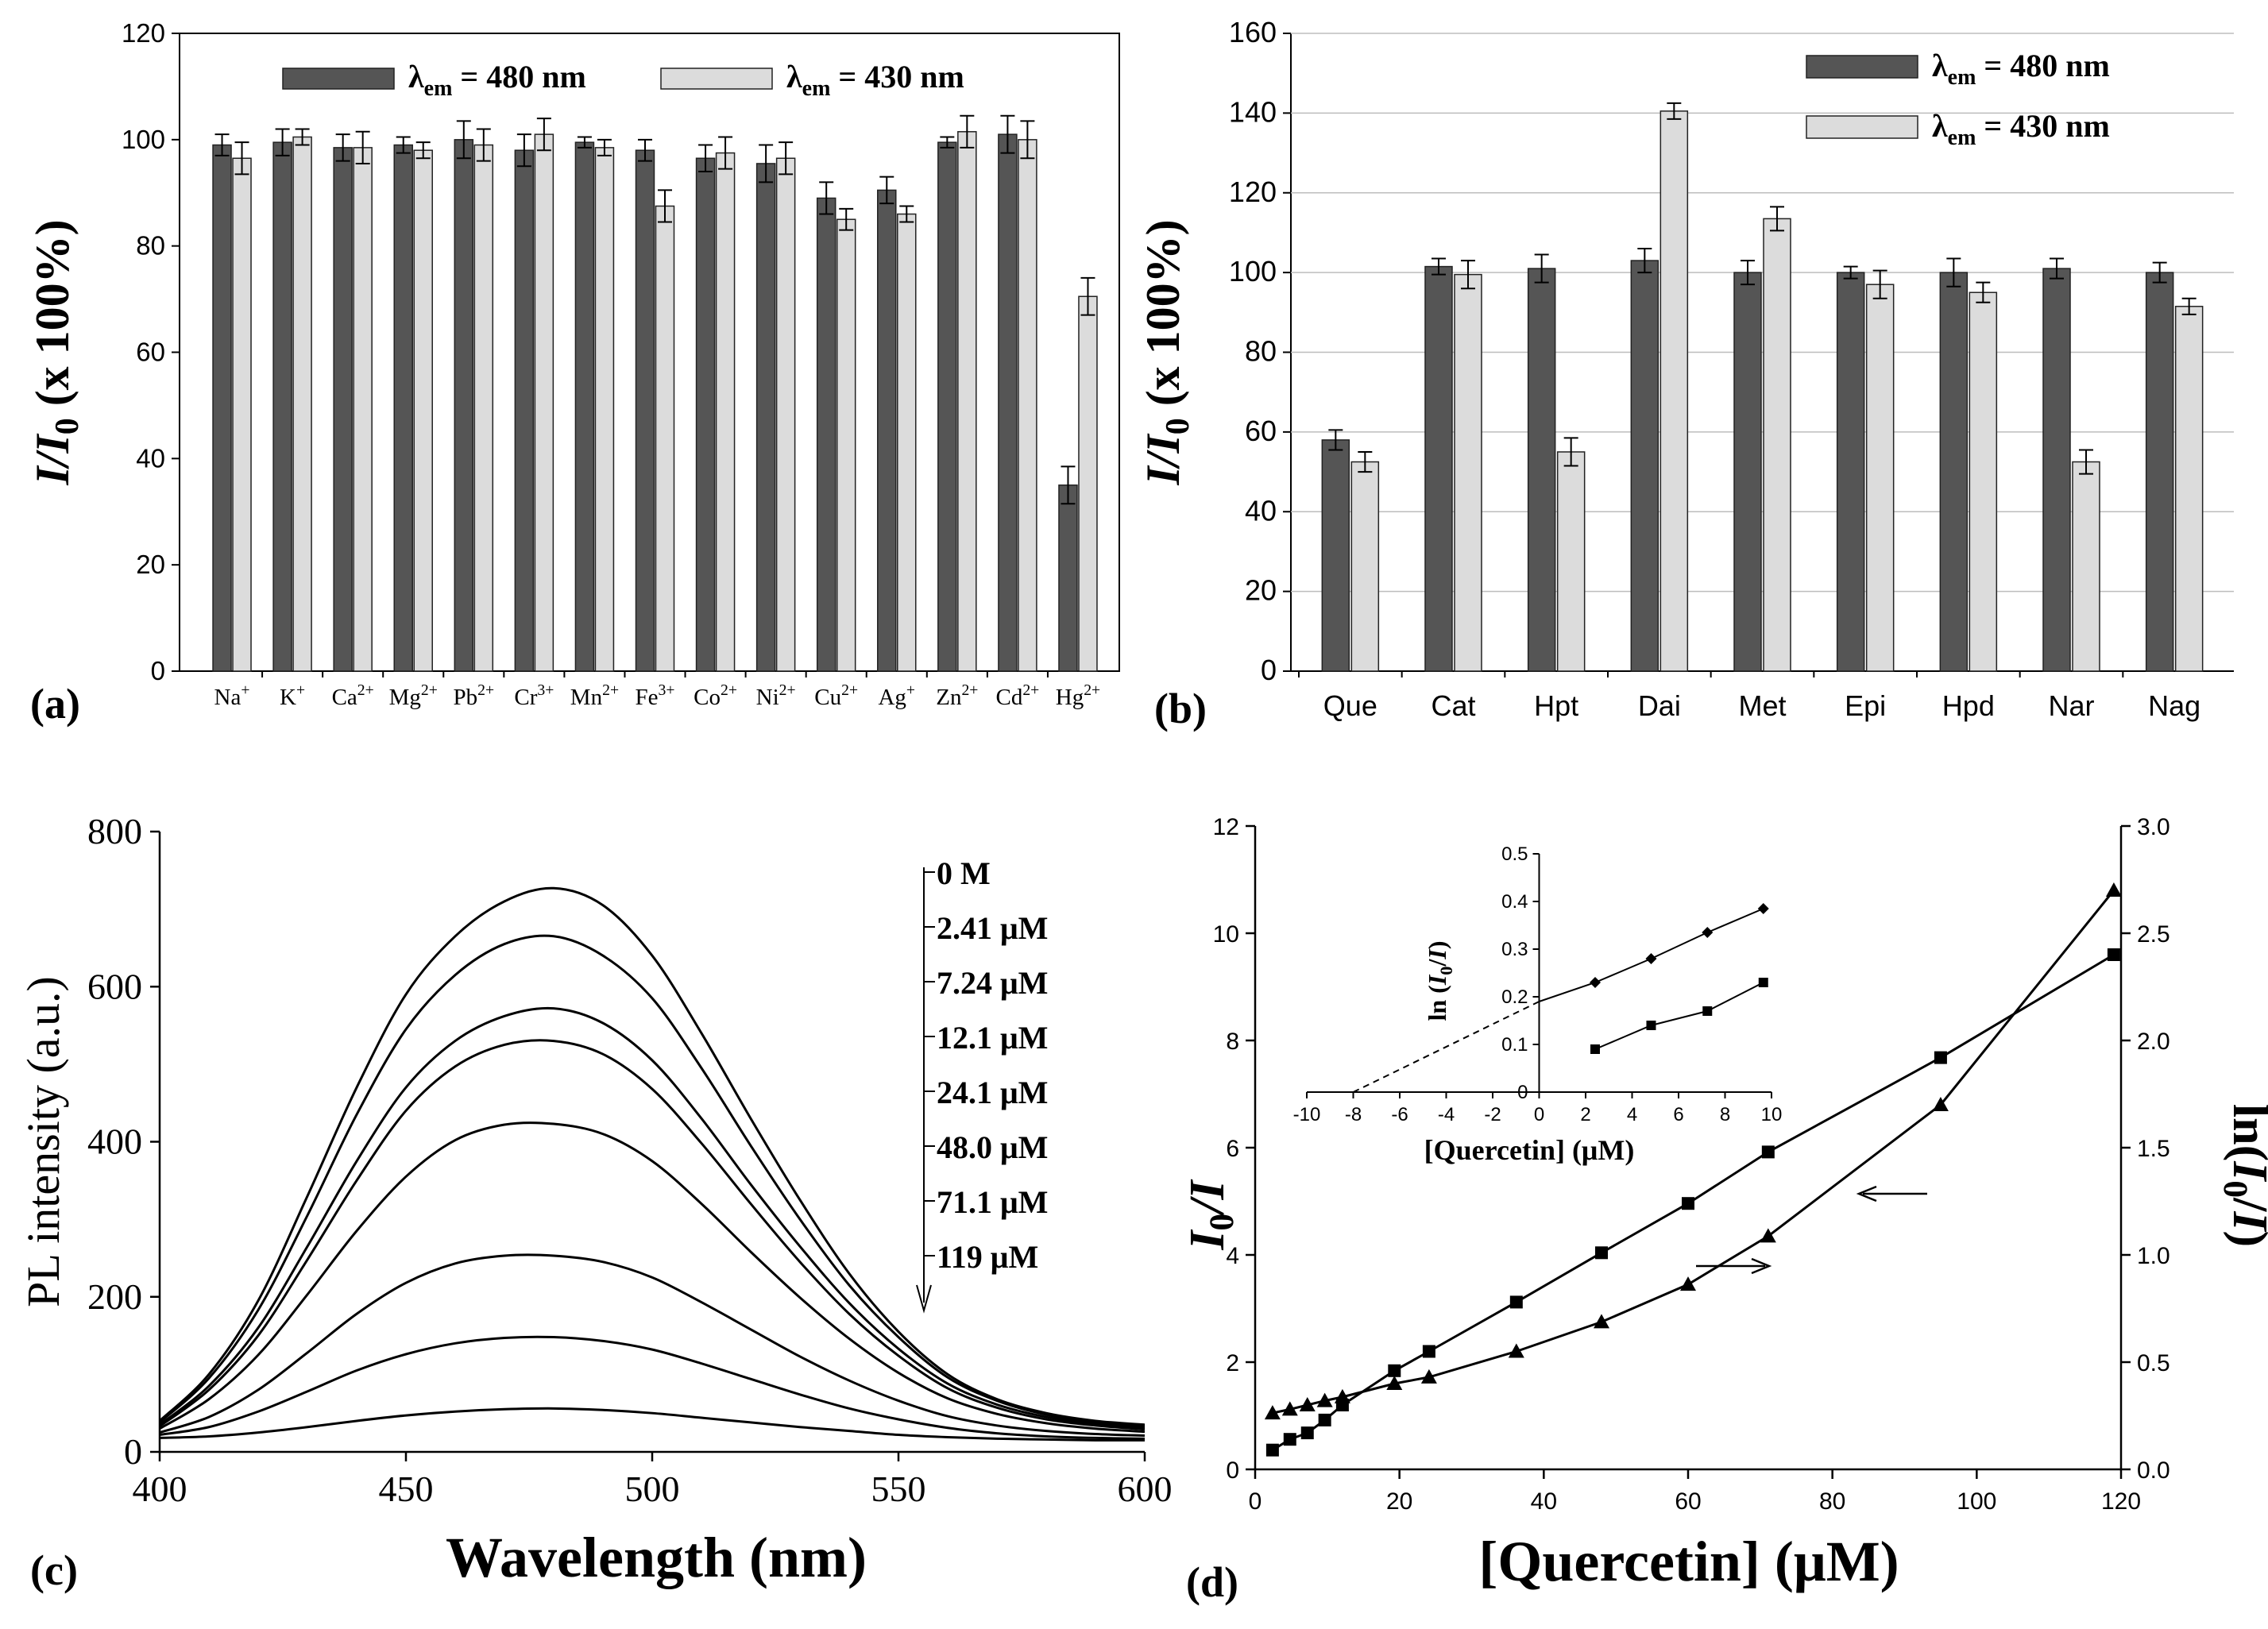 Image resolution: width=2268 pixels, height=1629 pixels. I want to click on y-tick-label: 40, so click(150, 458).